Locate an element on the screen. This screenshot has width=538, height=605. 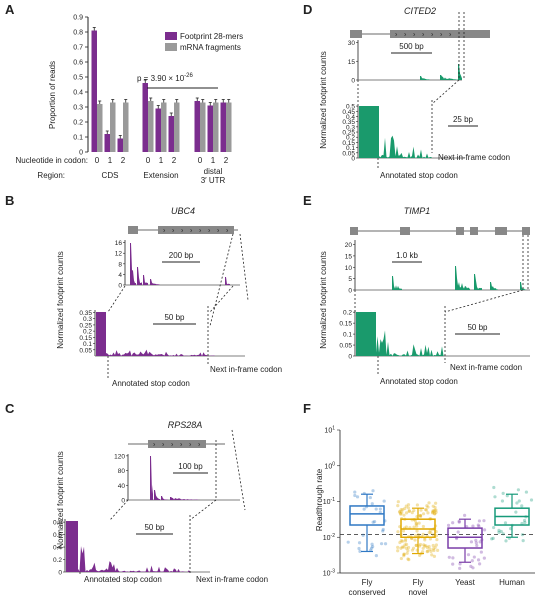
y-tick-label: 0.2 is located at coordinates (78, 123).